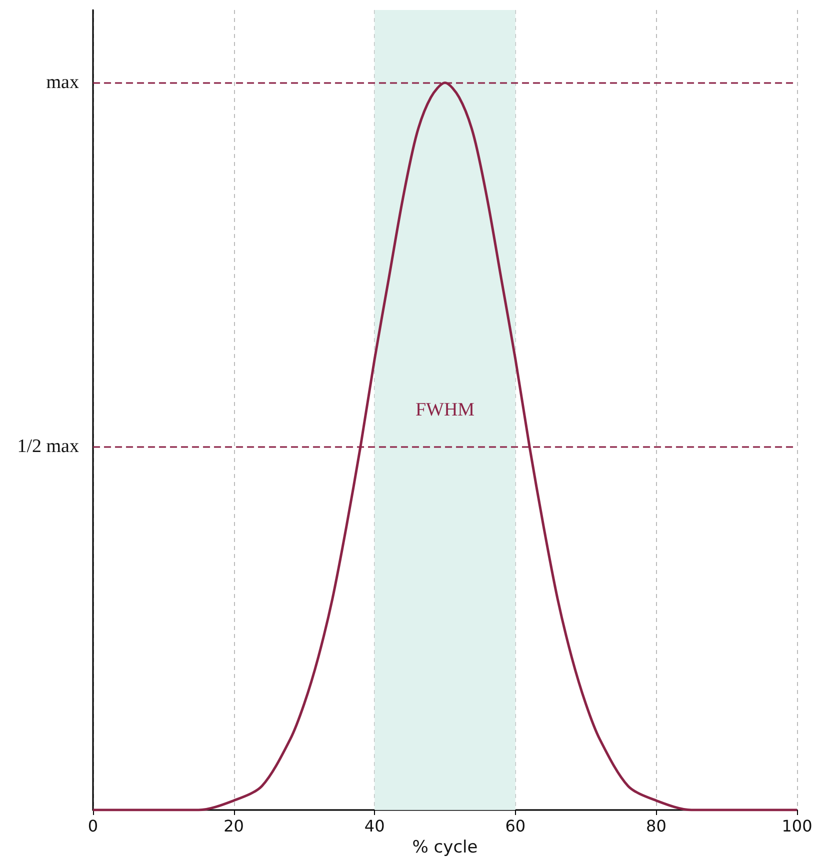 This screenshot has height=861, width=818. I want to click on x-tick-label: 20, so click(234, 826).